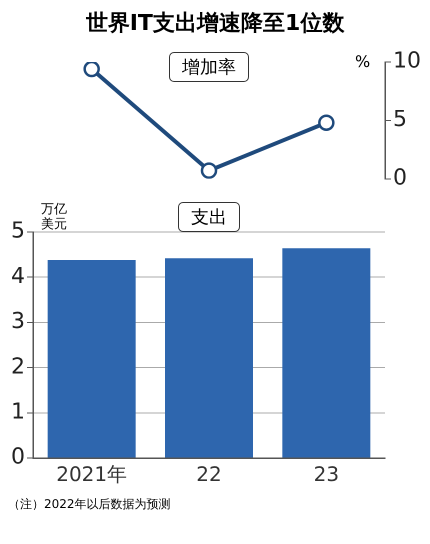  I want to click on text: （注）2022年以后数据为预测, so click(89, 504).